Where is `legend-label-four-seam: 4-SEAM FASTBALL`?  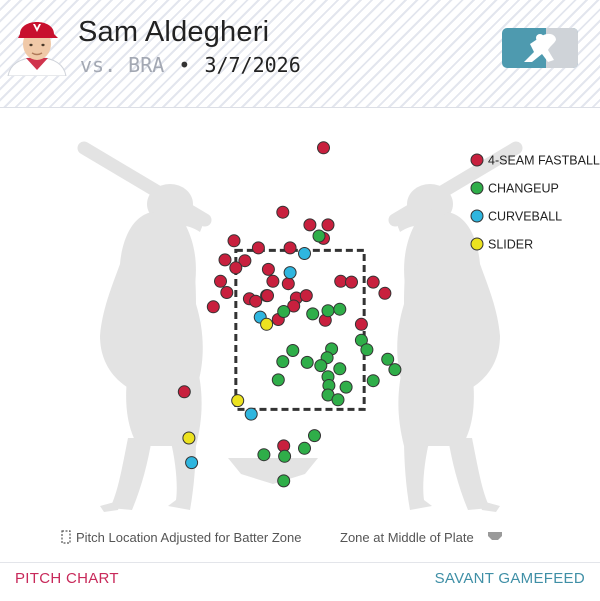 legend-label-four-seam: 4-SEAM FASTBALL is located at coordinates (544, 161).